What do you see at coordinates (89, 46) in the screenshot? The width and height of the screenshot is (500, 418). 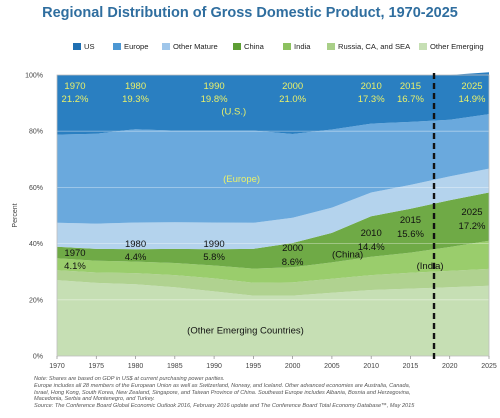 I see `legend-label: US` at bounding box center [89, 46].